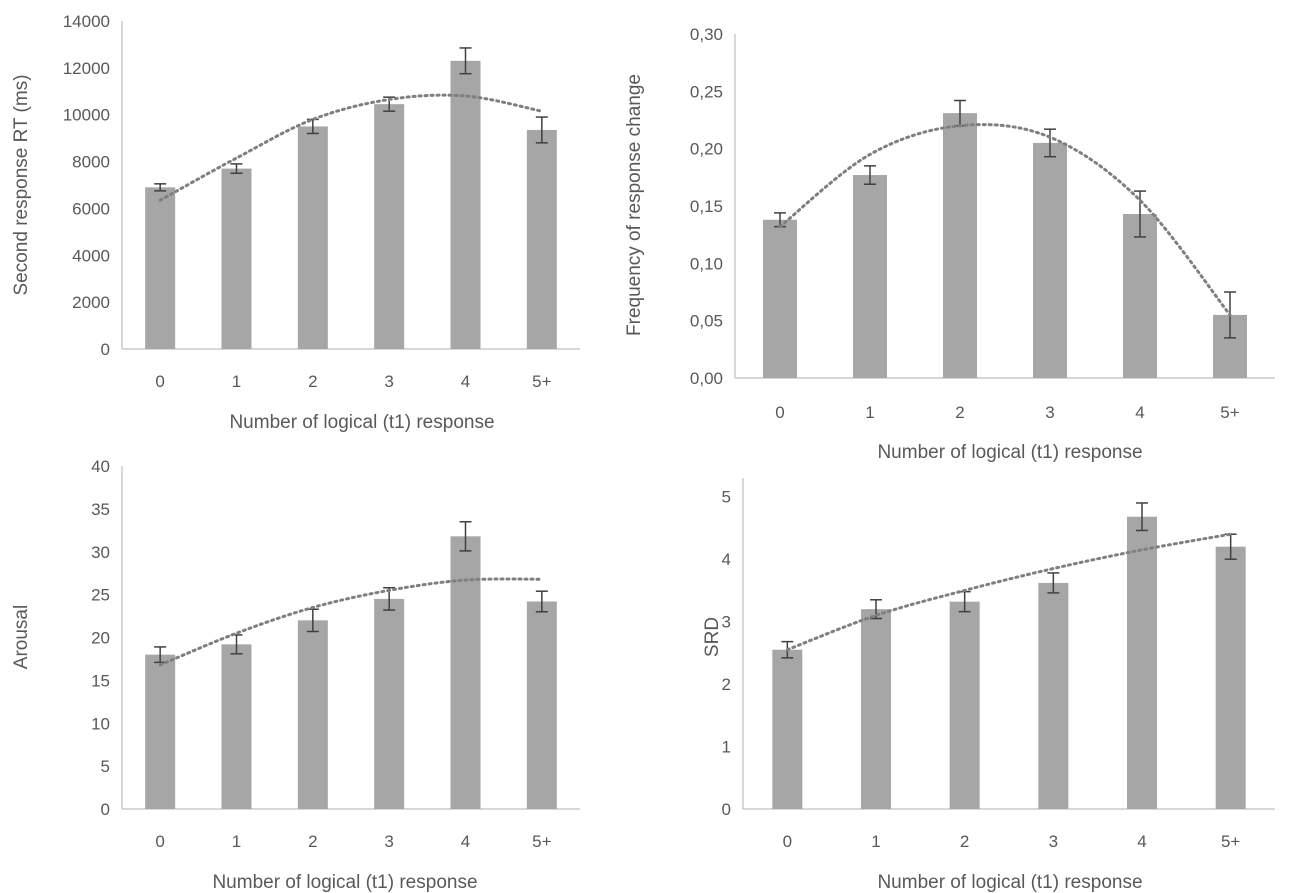 The height and width of the screenshot is (893, 1304). I want to click on y-tick-label: 0,20, so click(706, 149).